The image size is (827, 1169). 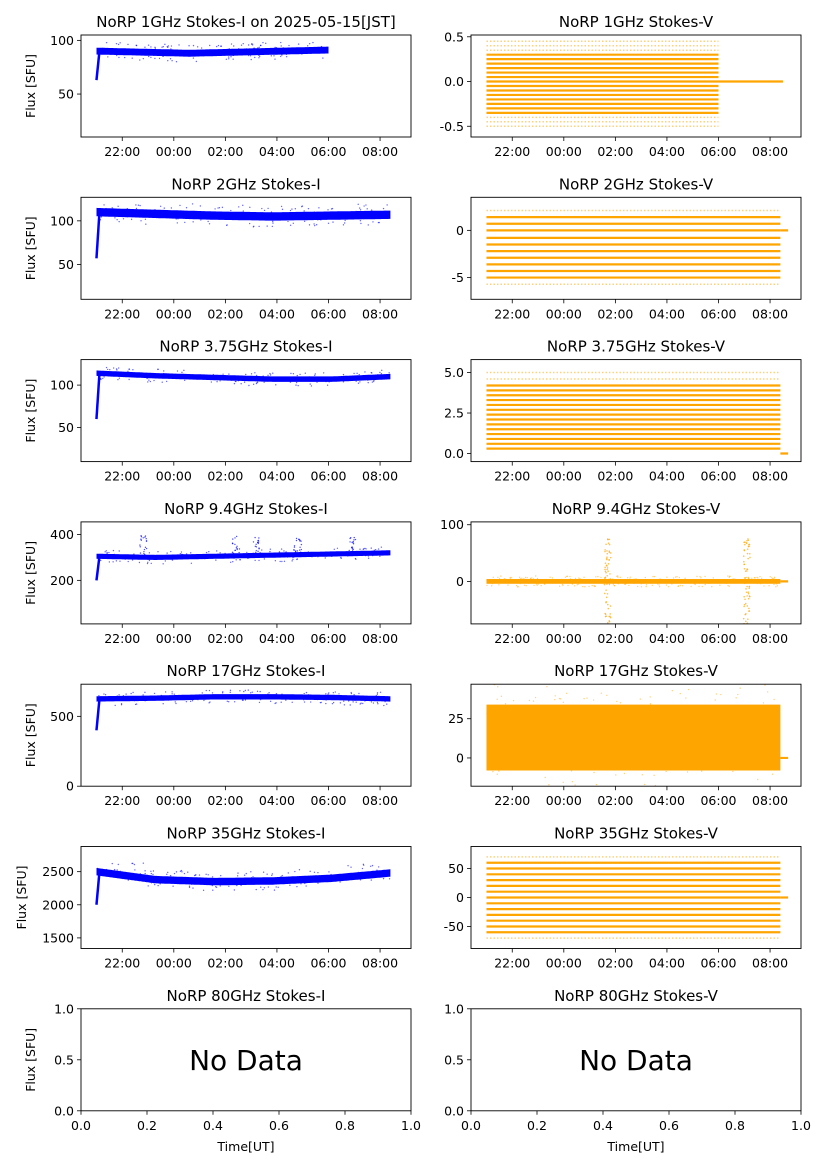 I want to click on x-tick-label: 04:00, so click(x=667, y=800).